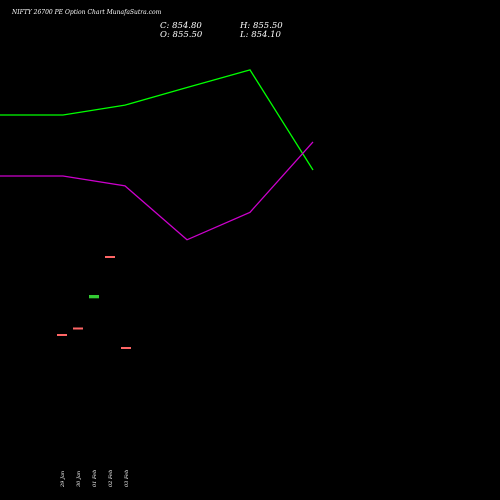 The height and width of the screenshot is (500, 500). What do you see at coordinates (94, 297) in the screenshot?
I see `candle-01-feb` at bounding box center [94, 297].